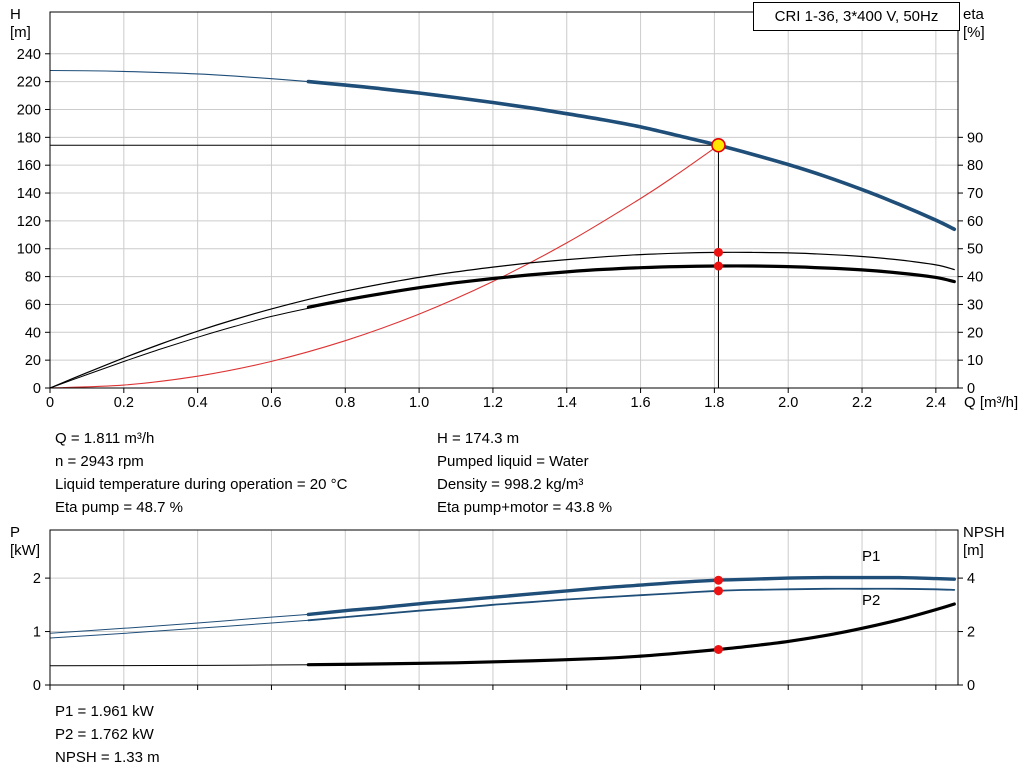 The width and height of the screenshot is (1024, 781). I want to click on x-tick-label: 2.4, so click(936, 403).